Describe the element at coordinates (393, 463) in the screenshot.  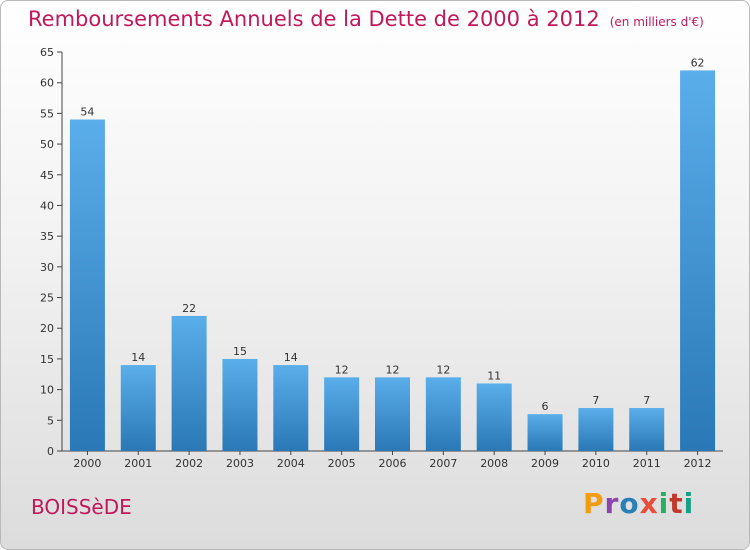
I see `x-tick-label: 2006` at that location.